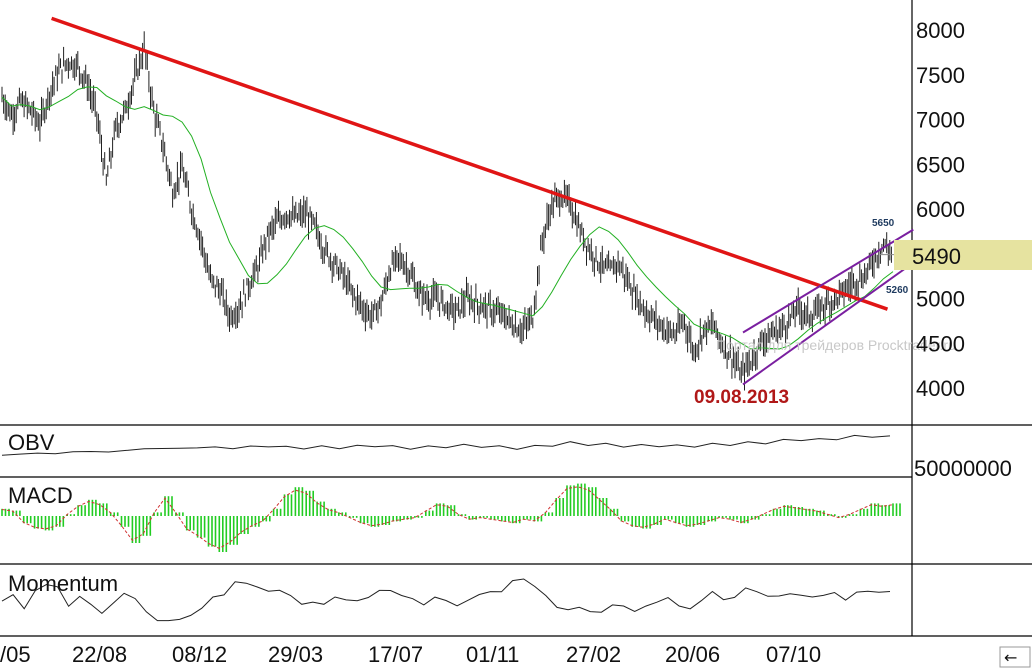 The height and width of the screenshot is (670, 1032). I want to click on y-axis: 4000 4500 5000 6000 6500 7000 7500 8000, so click(940, 209).